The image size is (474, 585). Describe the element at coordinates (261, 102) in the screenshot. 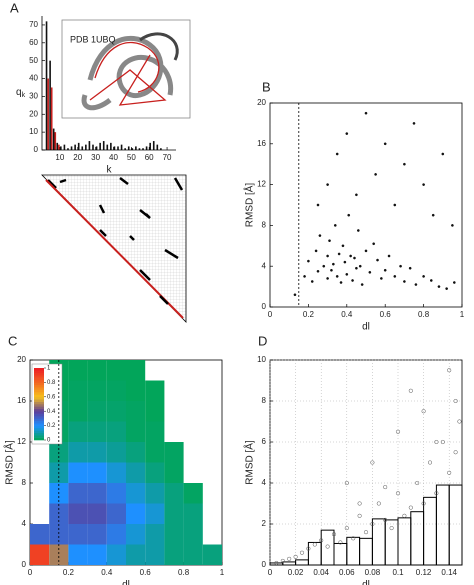

I see `y-tick-label: 20` at that location.